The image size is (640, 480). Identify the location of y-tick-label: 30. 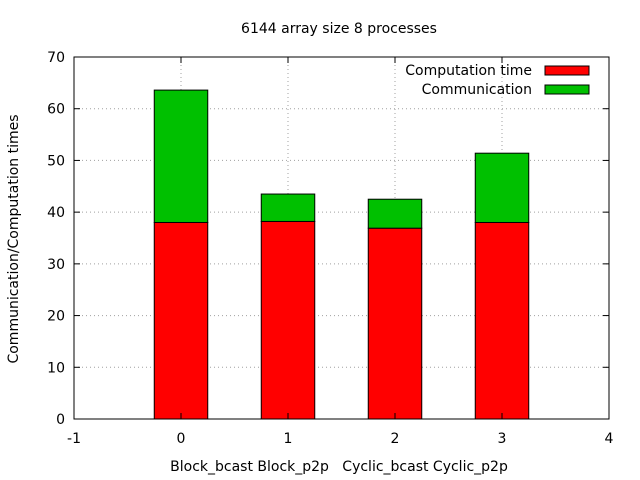
(56, 265).